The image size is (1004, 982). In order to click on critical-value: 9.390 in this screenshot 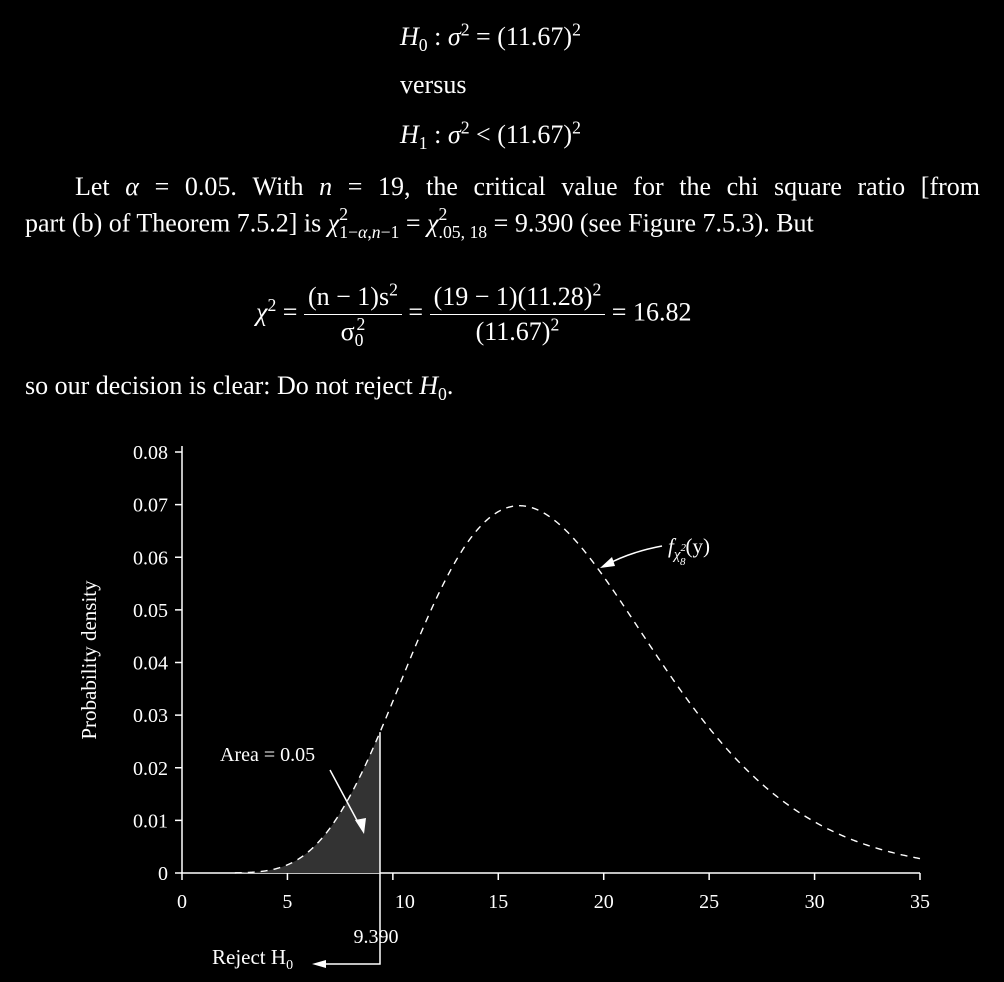, I will do `click(544, 223)`.